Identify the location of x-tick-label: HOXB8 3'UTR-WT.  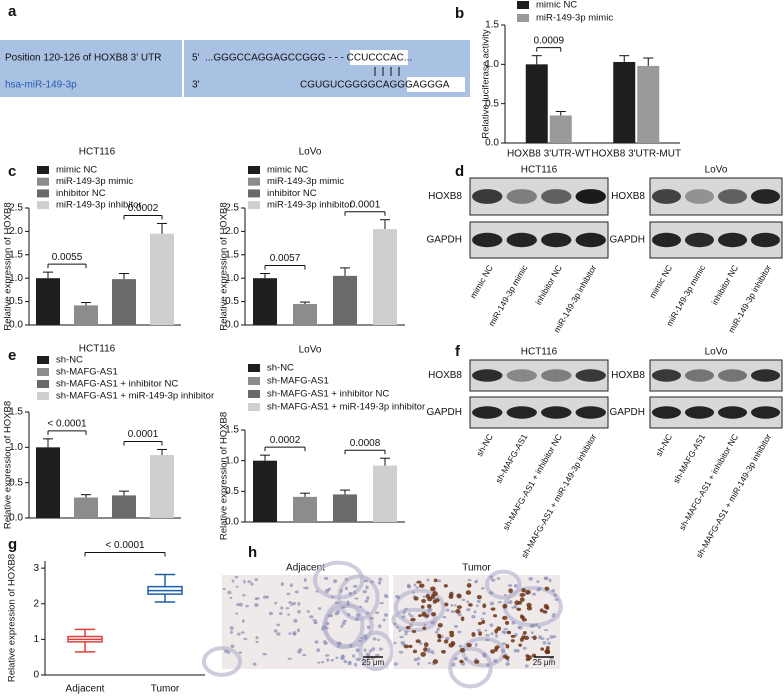
(549, 154).